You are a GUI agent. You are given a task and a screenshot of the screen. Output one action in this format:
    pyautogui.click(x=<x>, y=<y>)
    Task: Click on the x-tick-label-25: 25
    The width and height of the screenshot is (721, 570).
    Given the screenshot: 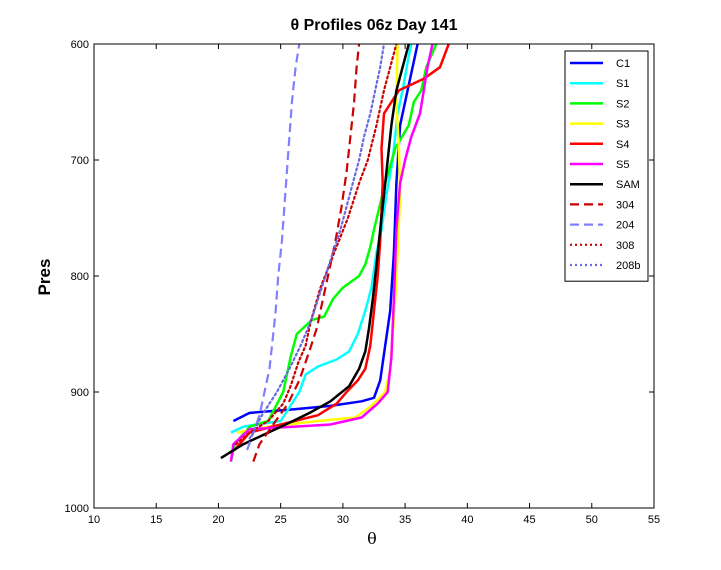 What is the action you would take?
    pyautogui.click(x=281, y=520)
    